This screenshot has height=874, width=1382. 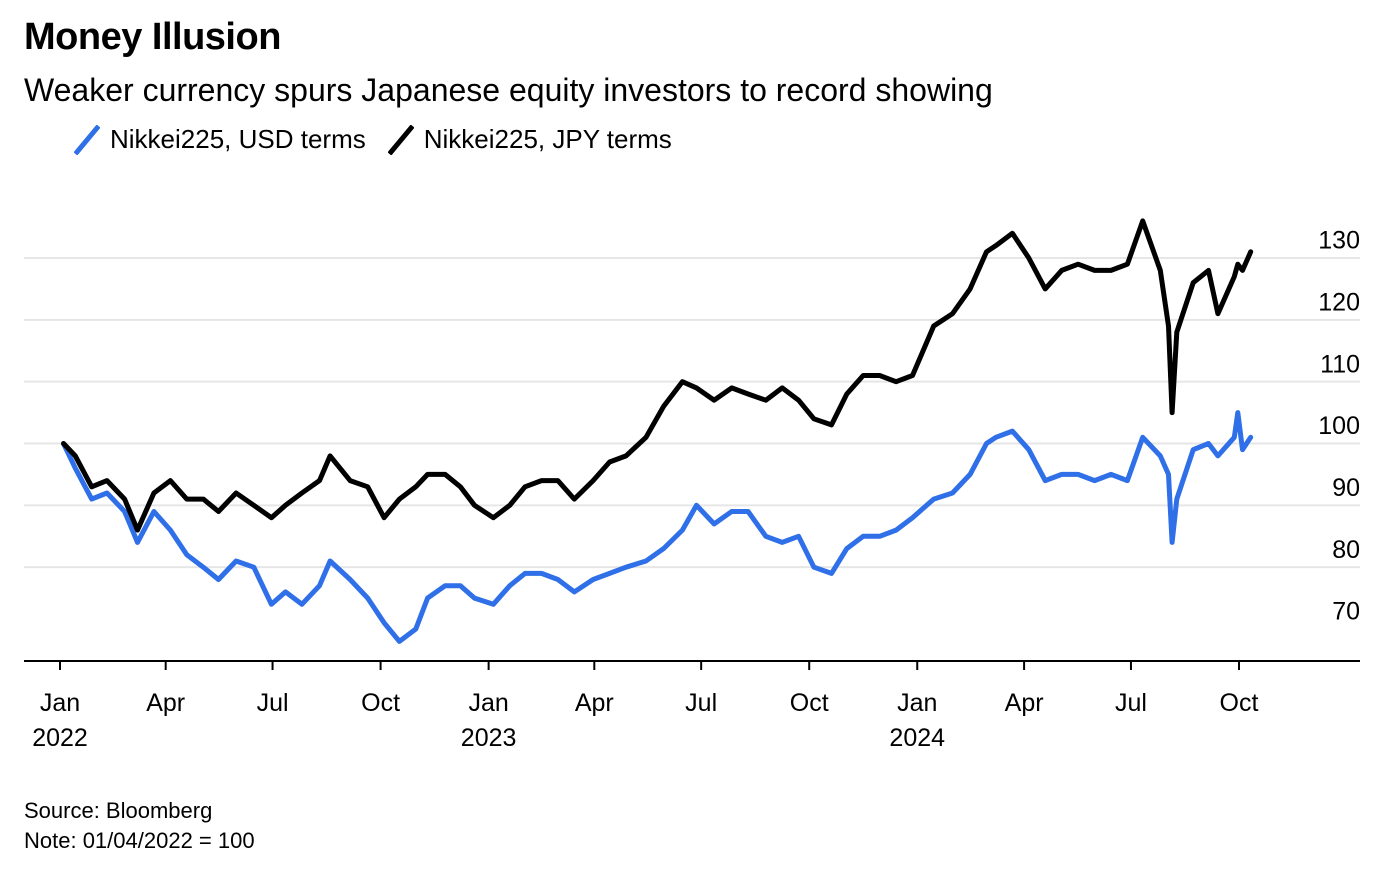 I want to click on x-tick-label-8: Jan, so click(x=917, y=703).